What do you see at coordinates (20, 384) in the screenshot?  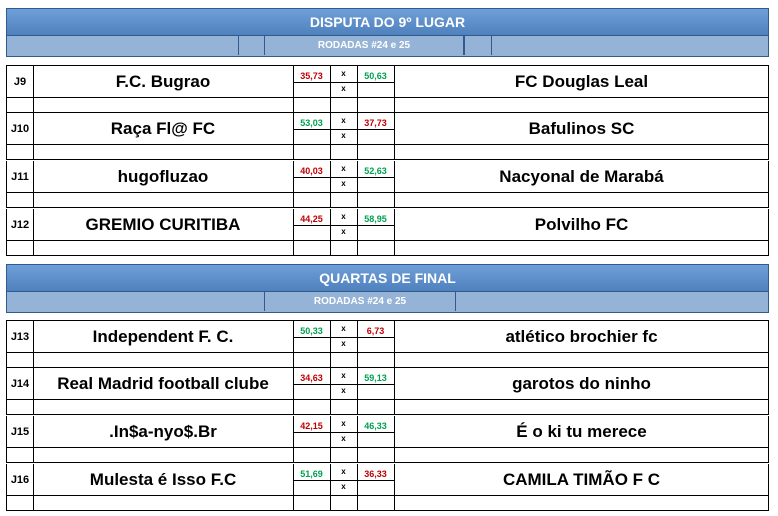 I see `match-id: J14` at bounding box center [20, 384].